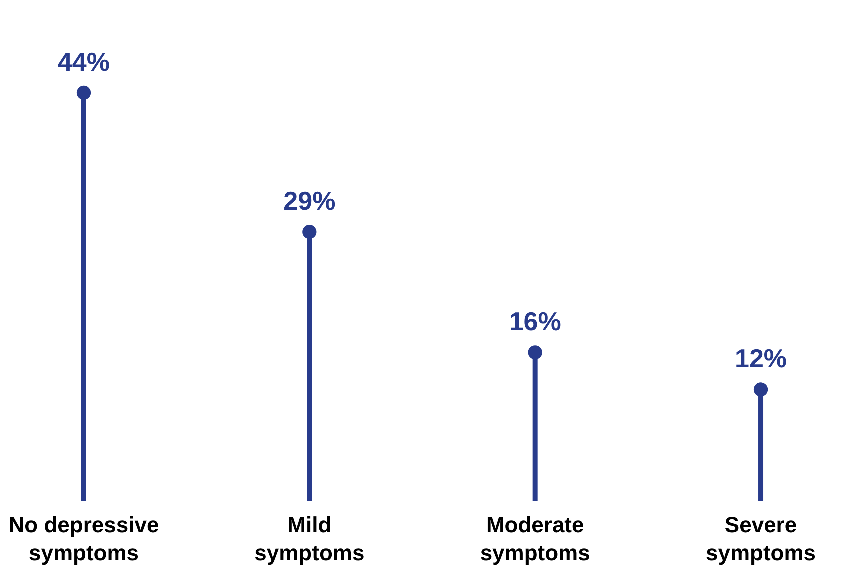 The image size is (845, 569). Describe the element at coordinates (84, 62) in the screenshot. I see `data-label: 44%` at that location.